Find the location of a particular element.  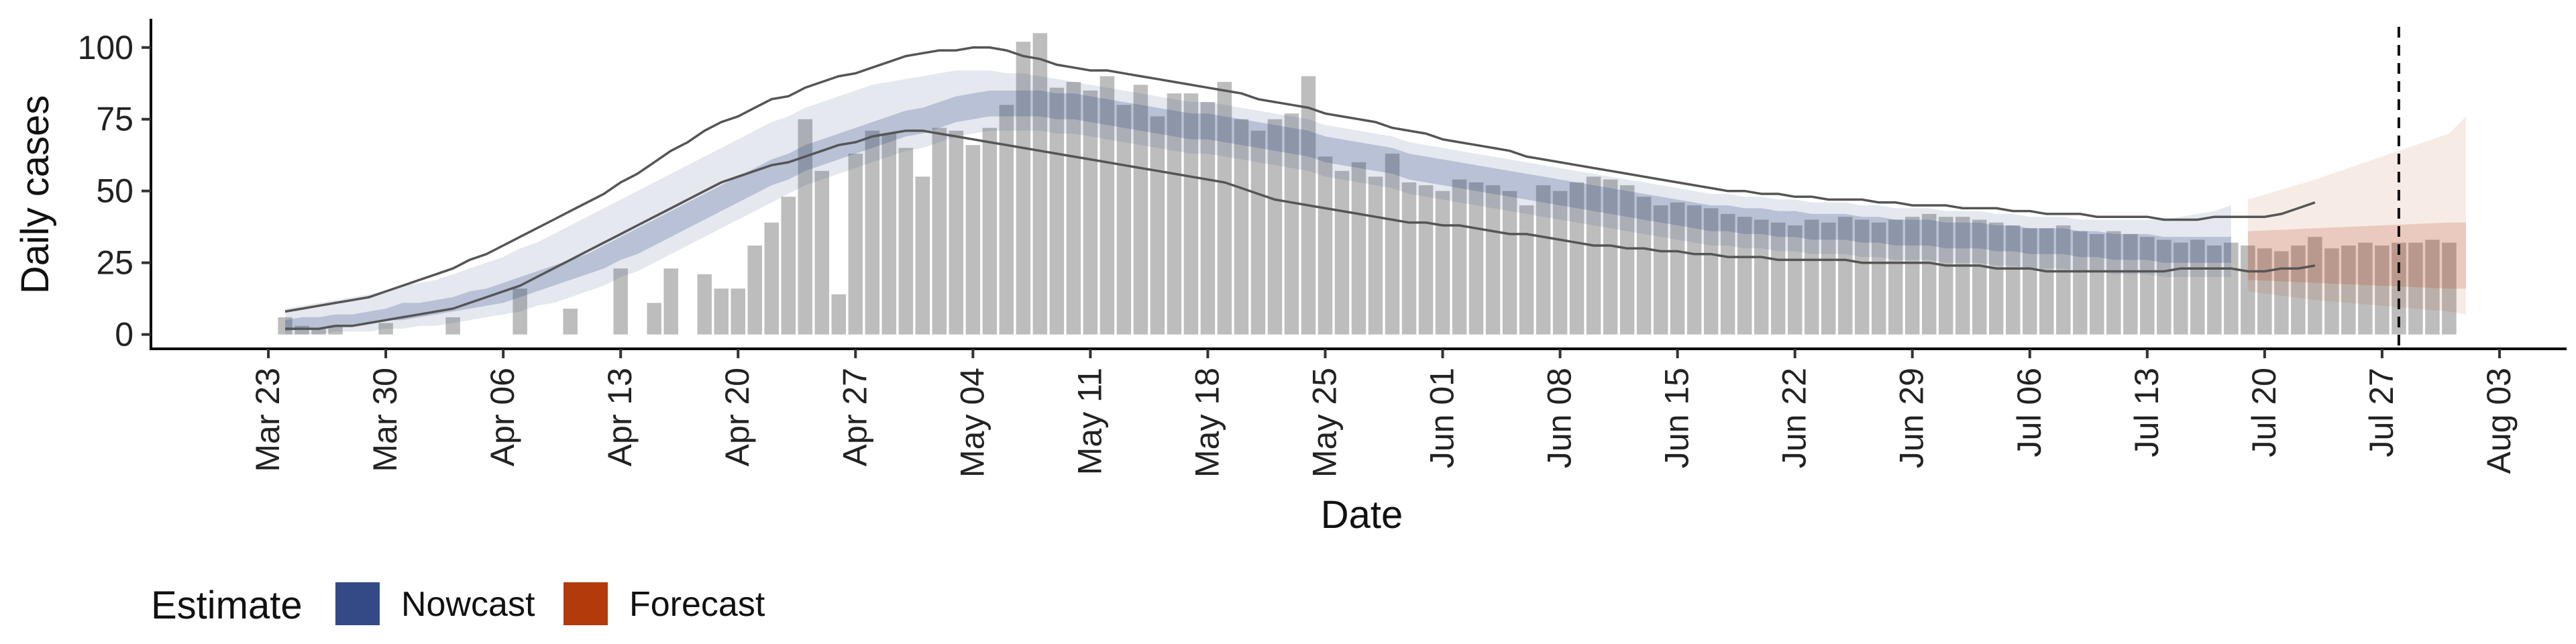

legend: Estimate Nowcast Forecast is located at coordinates (458, 604).